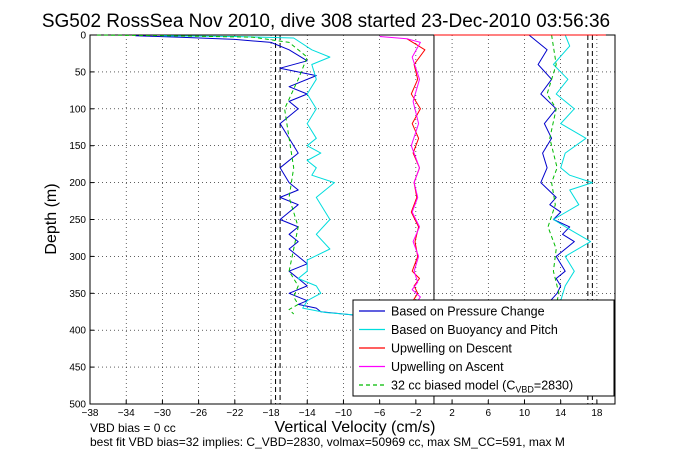 This screenshot has height=454, width=681. Describe the element at coordinates (162, 413) in the screenshot. I see `x-tick-label: −30` at that location.